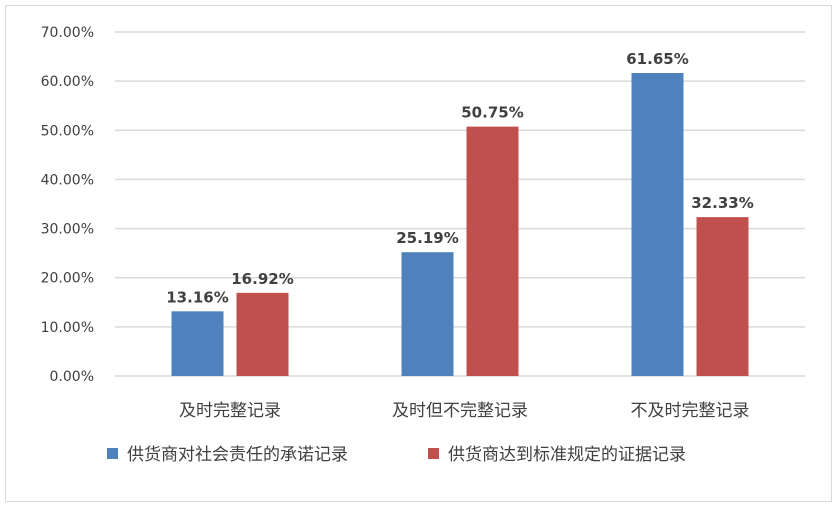  Describe the element at coordinates (67, 279) in the screenshot. I see `y-tick-label: 20.00%` at that location.